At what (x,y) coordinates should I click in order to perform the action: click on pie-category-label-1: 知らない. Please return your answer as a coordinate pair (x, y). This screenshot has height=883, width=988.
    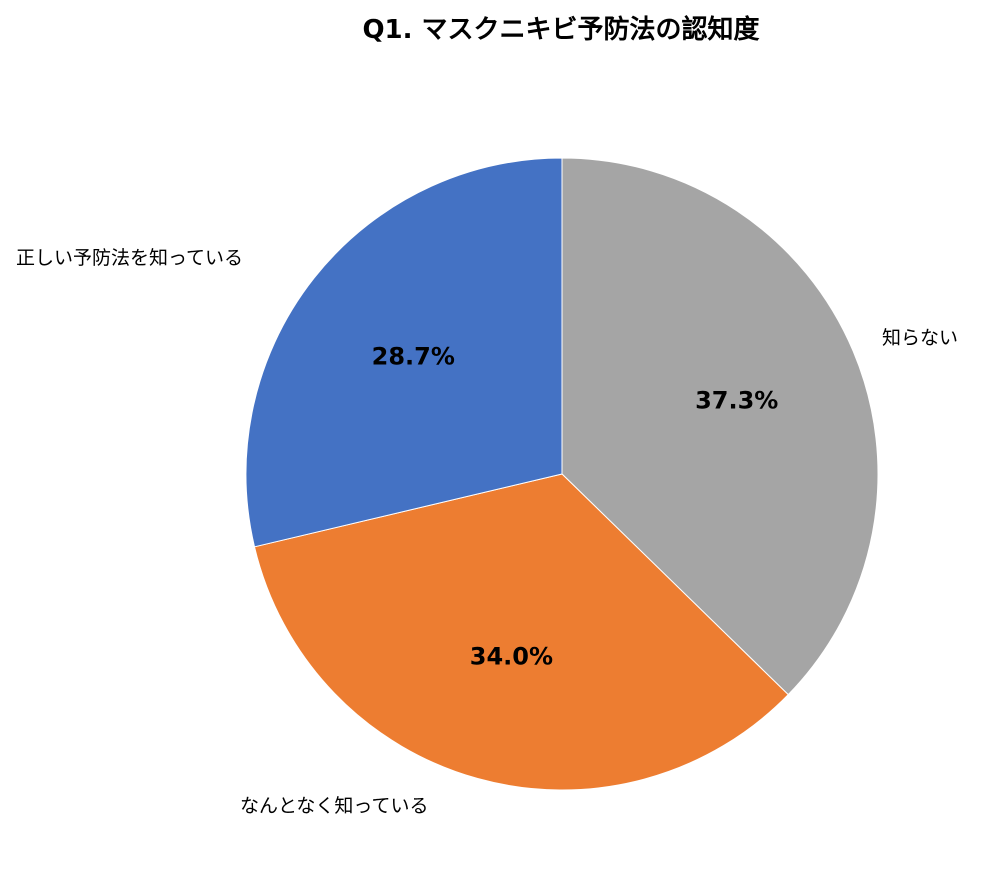
    Looking at the image, I should click on (920, 338).